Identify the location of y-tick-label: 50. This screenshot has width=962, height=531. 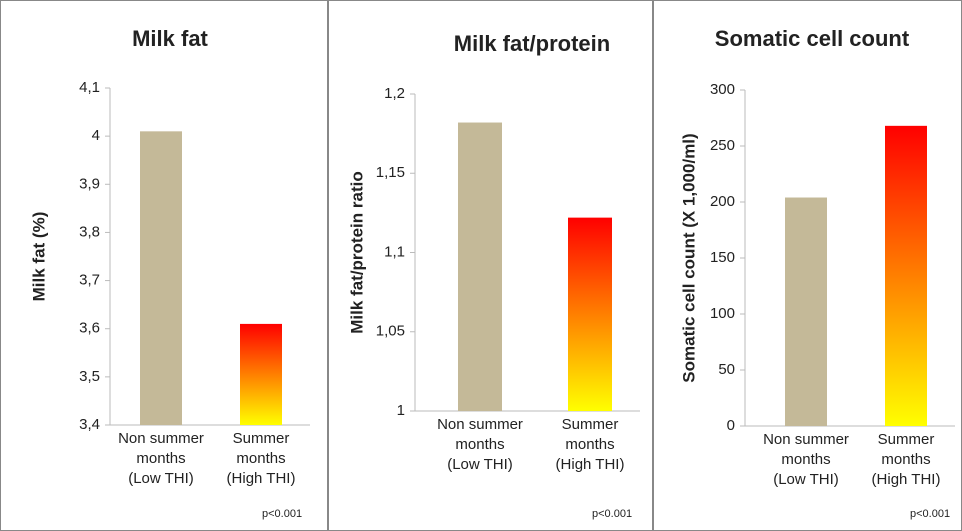
(726, 369).